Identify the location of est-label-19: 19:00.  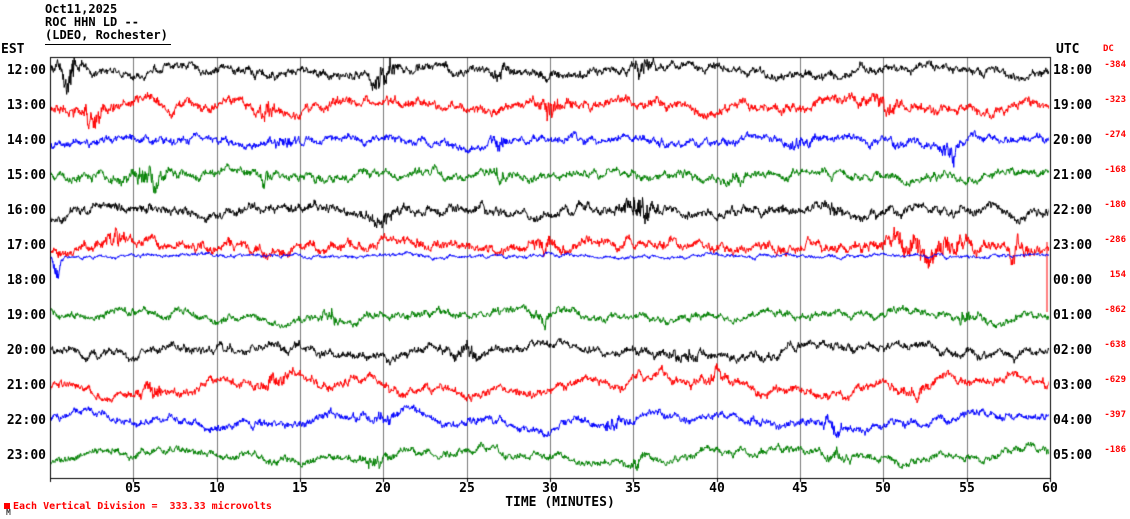
(26, 315).